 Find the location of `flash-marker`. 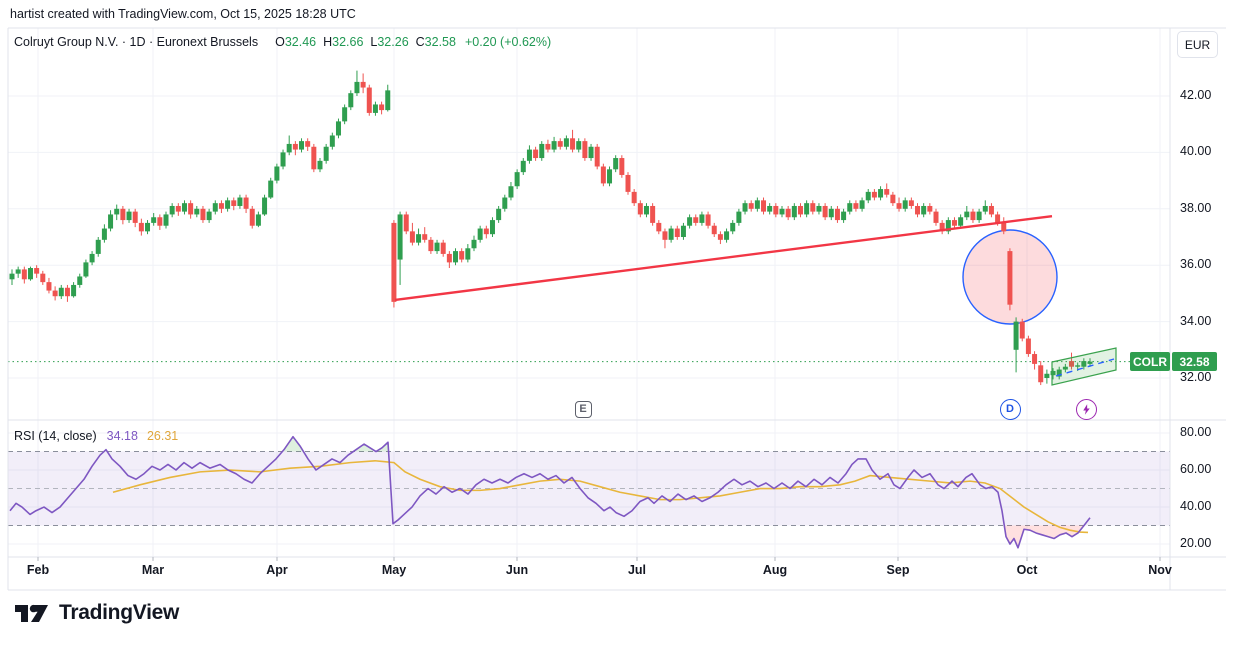

flash-marker is located at coordinates (1086, 409).